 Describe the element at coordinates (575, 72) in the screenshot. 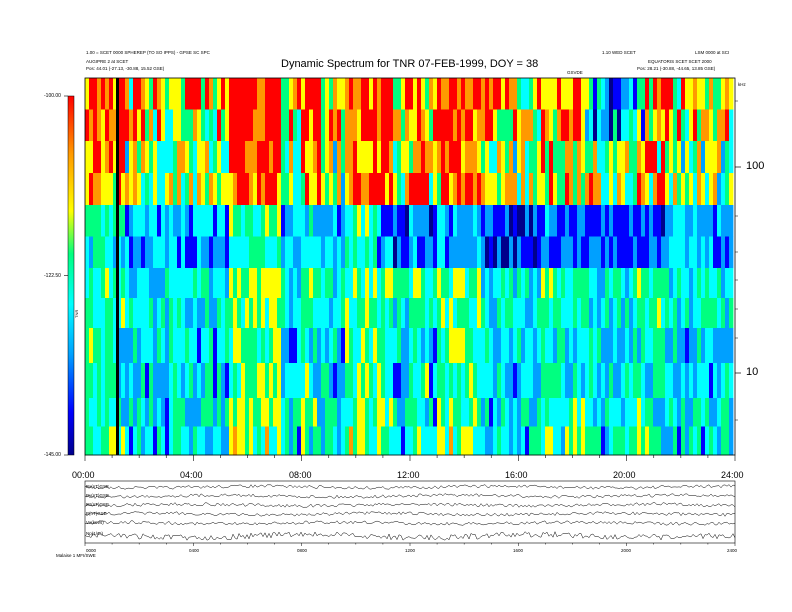

I see `mid-marker-label: GSVDE` at that location.